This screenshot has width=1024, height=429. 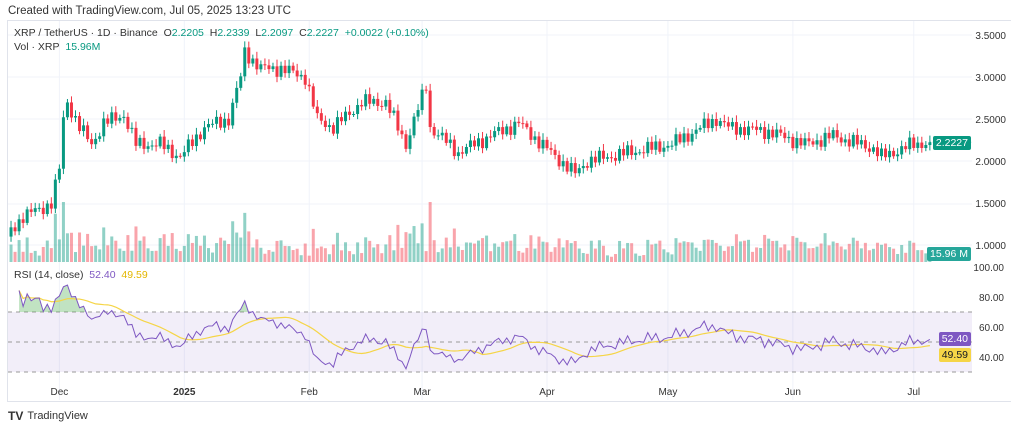 I want to click on tradingview-logo: TV TradingView, so click(x=48, y=416).